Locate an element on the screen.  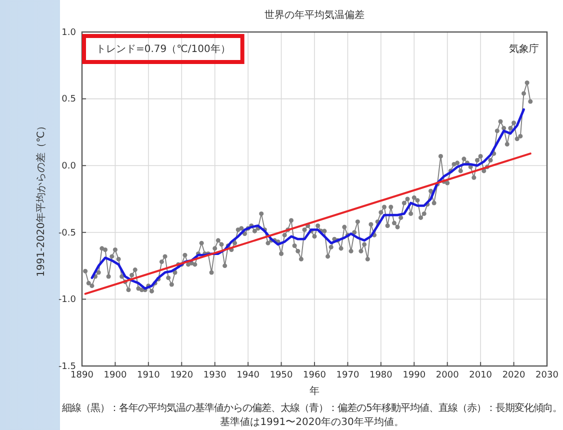
y-tick-label: -0.5 is located at coordinates (67, 233).